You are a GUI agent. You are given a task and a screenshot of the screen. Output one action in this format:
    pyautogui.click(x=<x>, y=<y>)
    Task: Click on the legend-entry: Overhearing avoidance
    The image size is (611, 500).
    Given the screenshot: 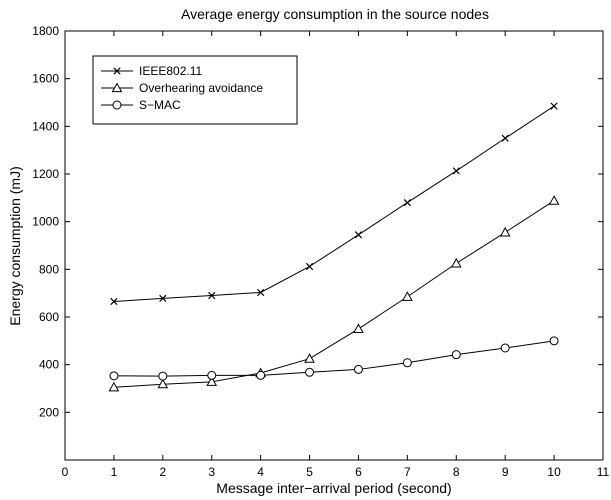 What is the action you would take?
    pyautogui.click(x=182, y=88)
    